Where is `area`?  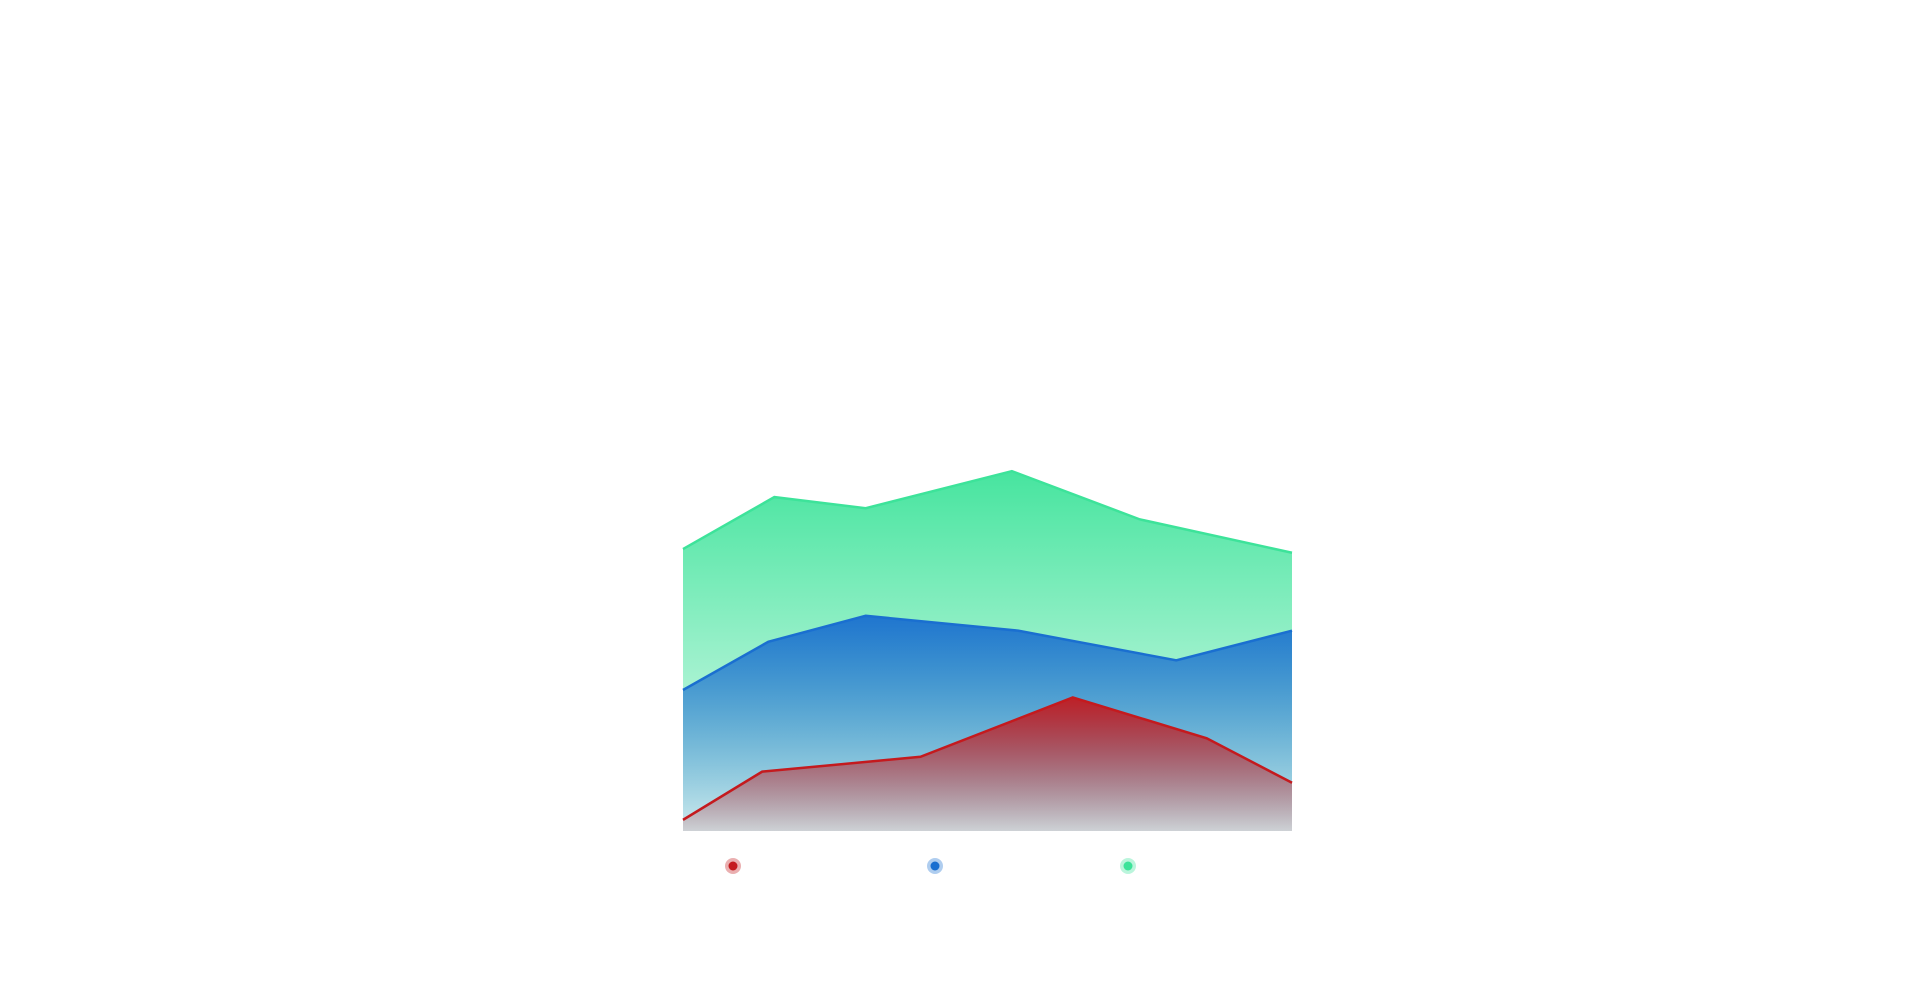 area is located at coordinates (987, 764).